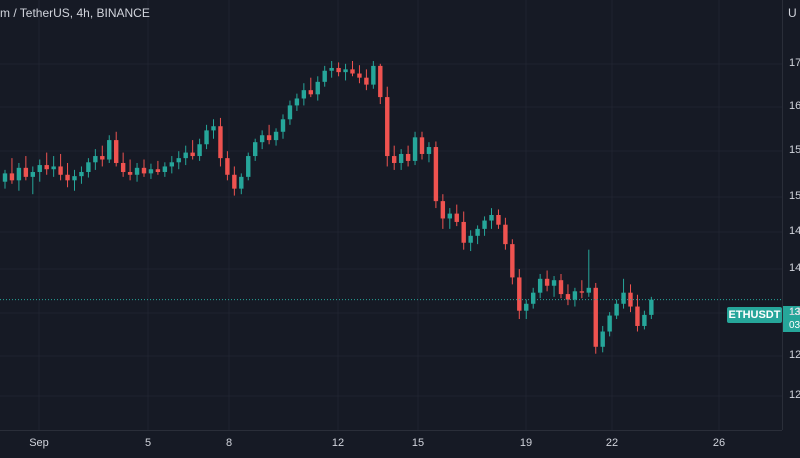  I want to click on x-tick-label: Sep, so click(39, 443).